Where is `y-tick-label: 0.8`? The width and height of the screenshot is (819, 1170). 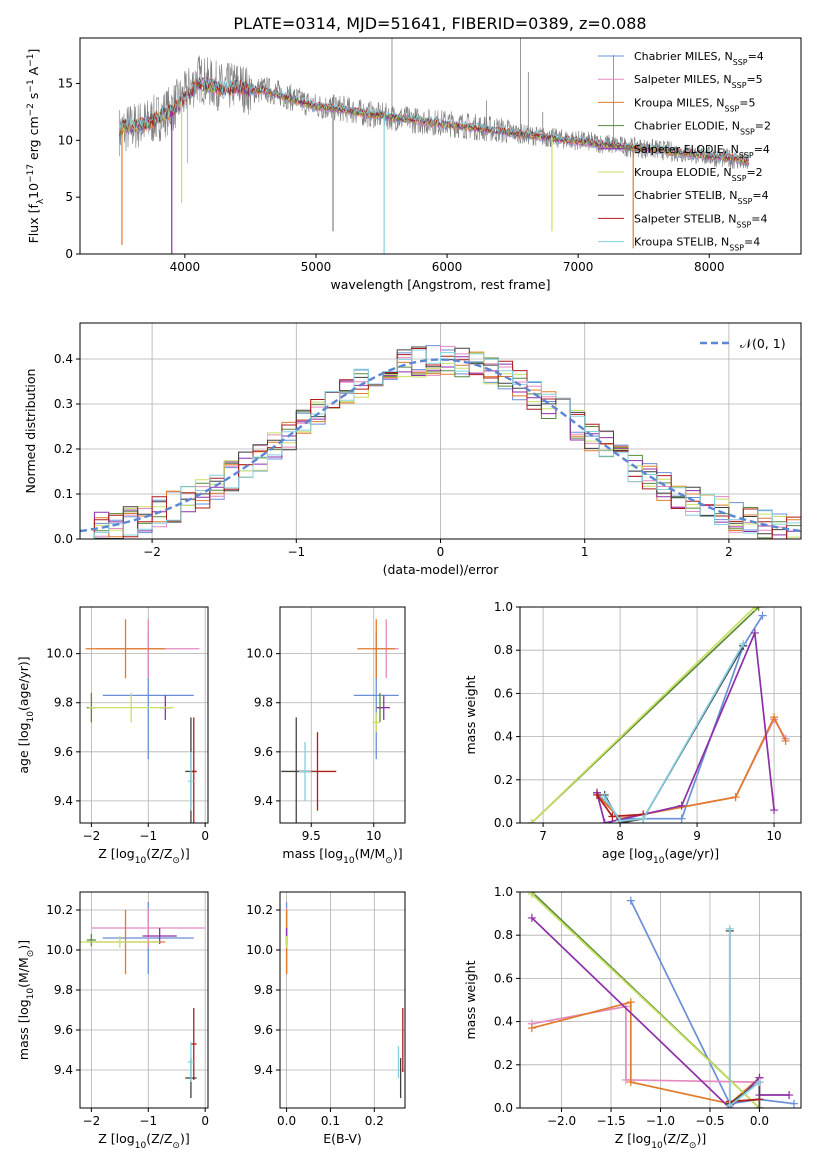
y-tick-label: 0.8 is located at coordinates (503, 935).